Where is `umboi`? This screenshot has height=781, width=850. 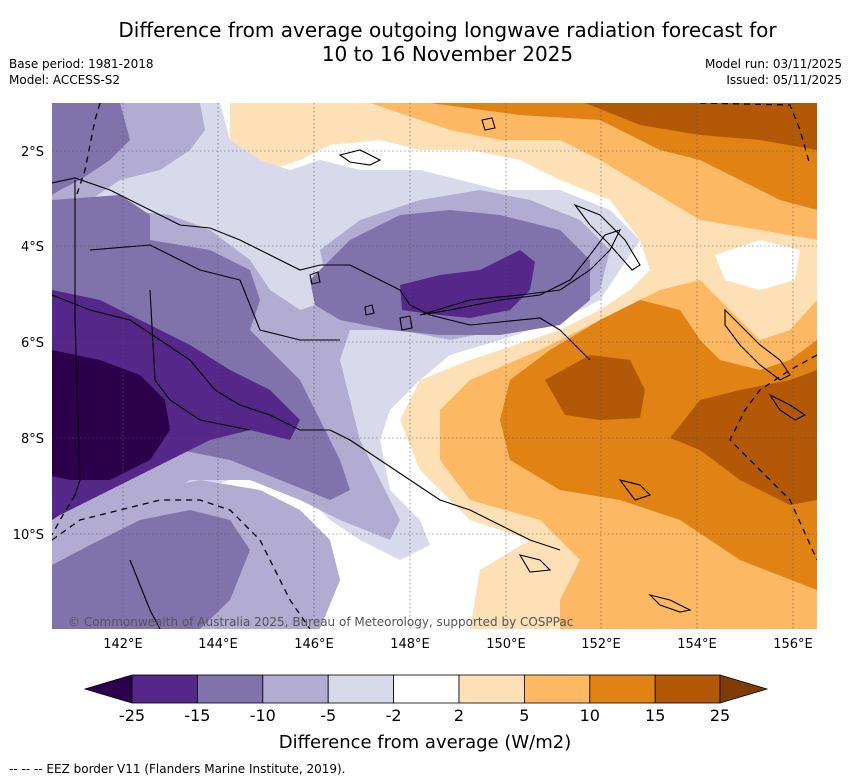 umboi is located at coordinates (406, 323).